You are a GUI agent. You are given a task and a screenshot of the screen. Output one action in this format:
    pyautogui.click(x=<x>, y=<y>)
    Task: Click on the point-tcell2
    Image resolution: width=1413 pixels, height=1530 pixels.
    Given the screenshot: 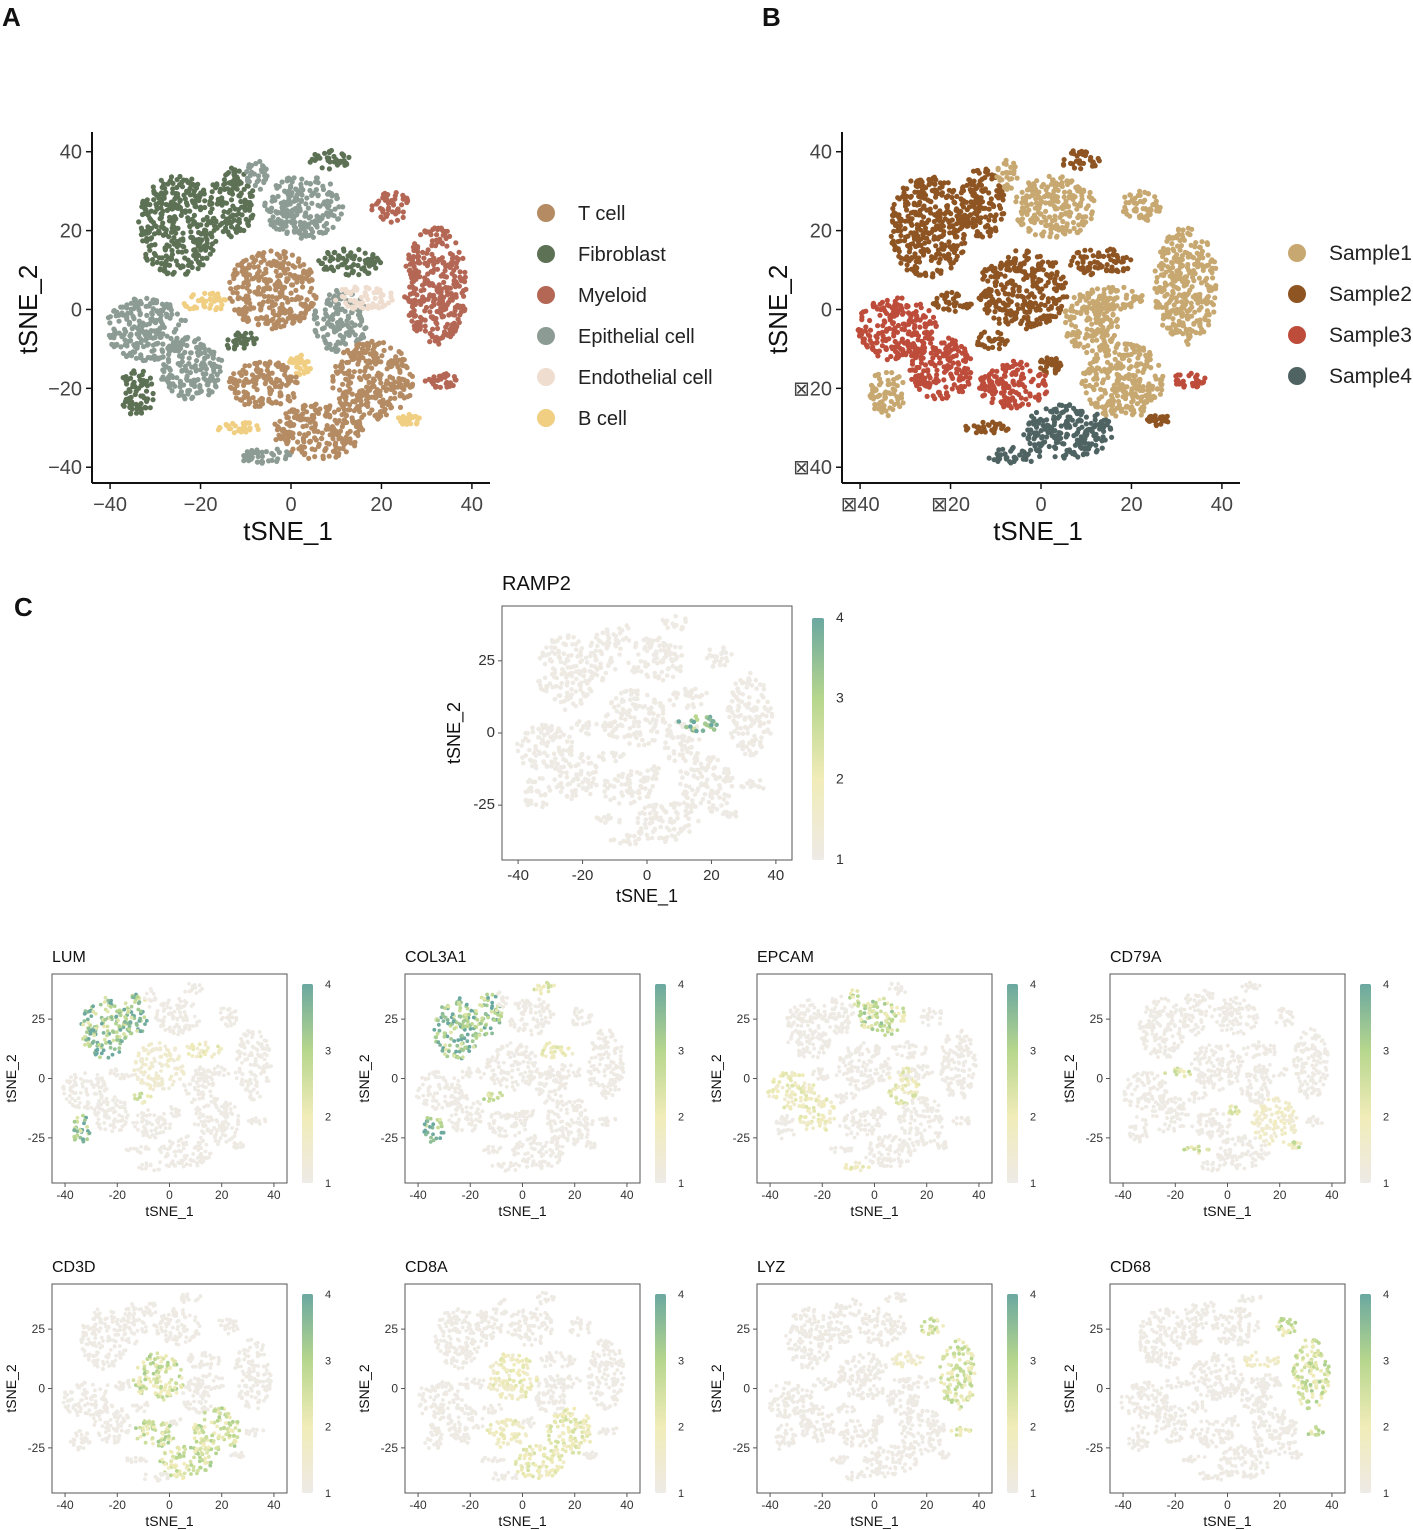 What is the action you would take?
    pyautogui.click(x=257, y=389)
    